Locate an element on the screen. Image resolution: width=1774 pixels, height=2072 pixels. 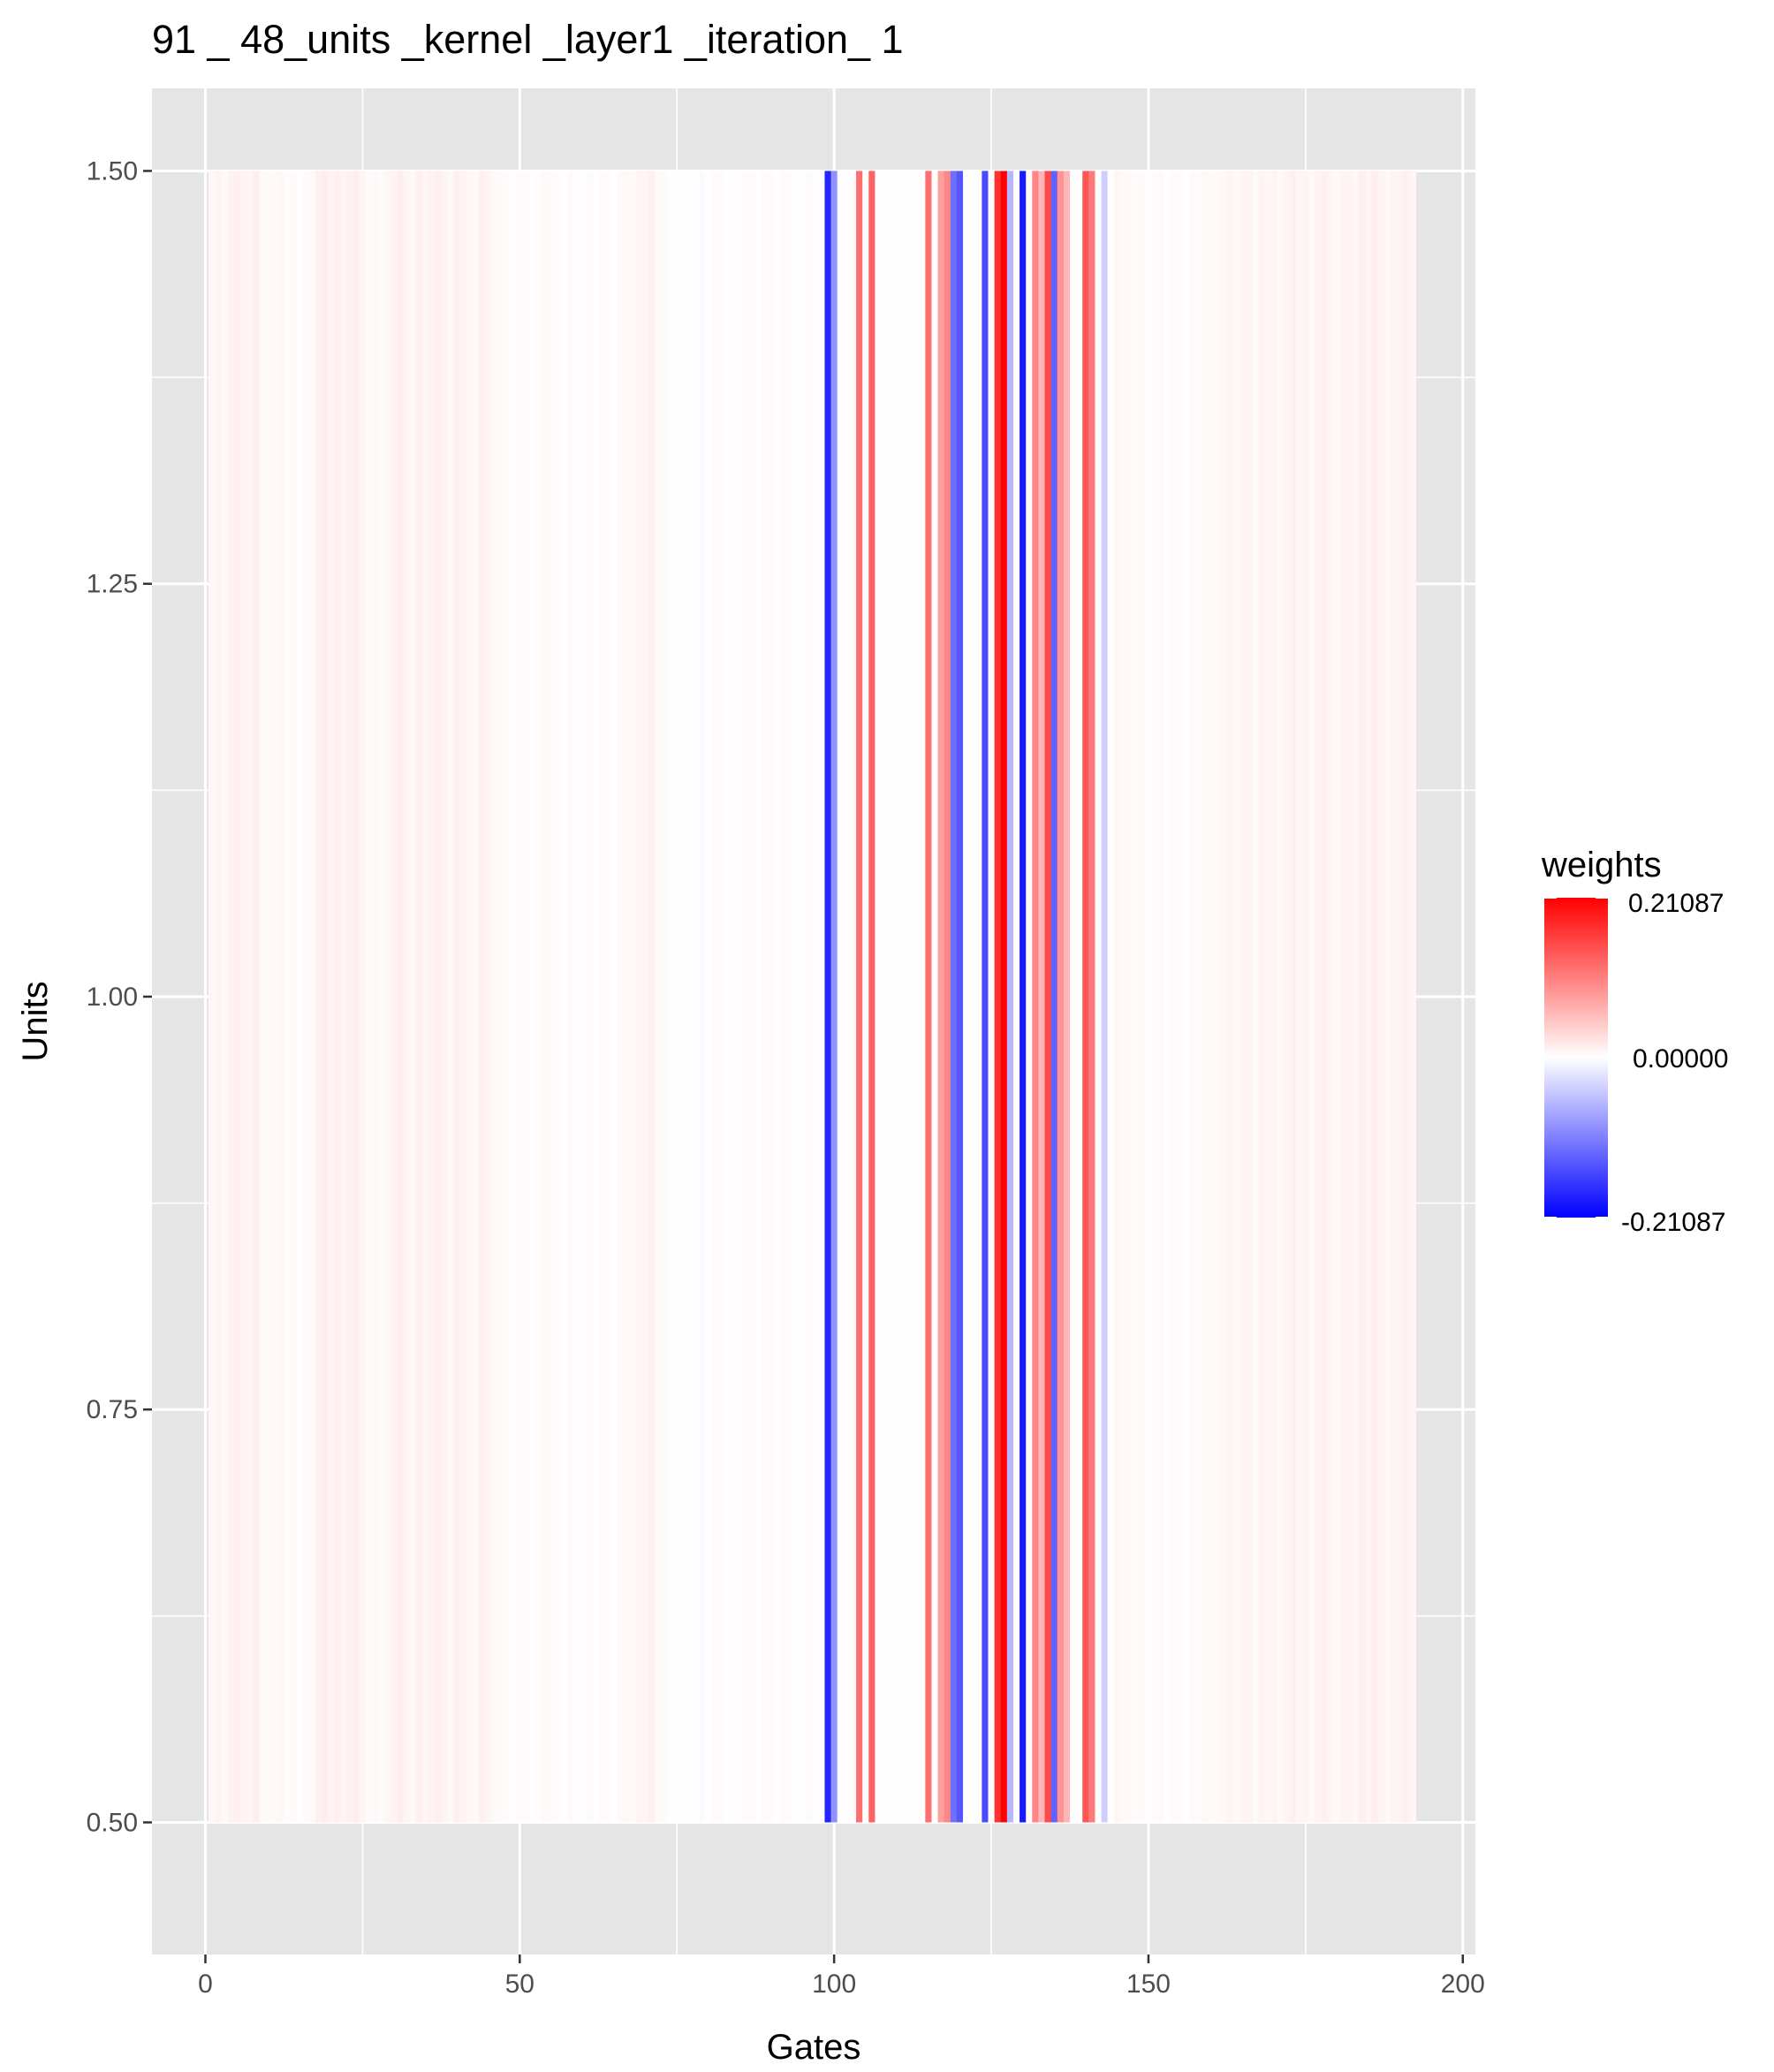
y-tick-label: 0.50 is located at coordinates (112, 1822).